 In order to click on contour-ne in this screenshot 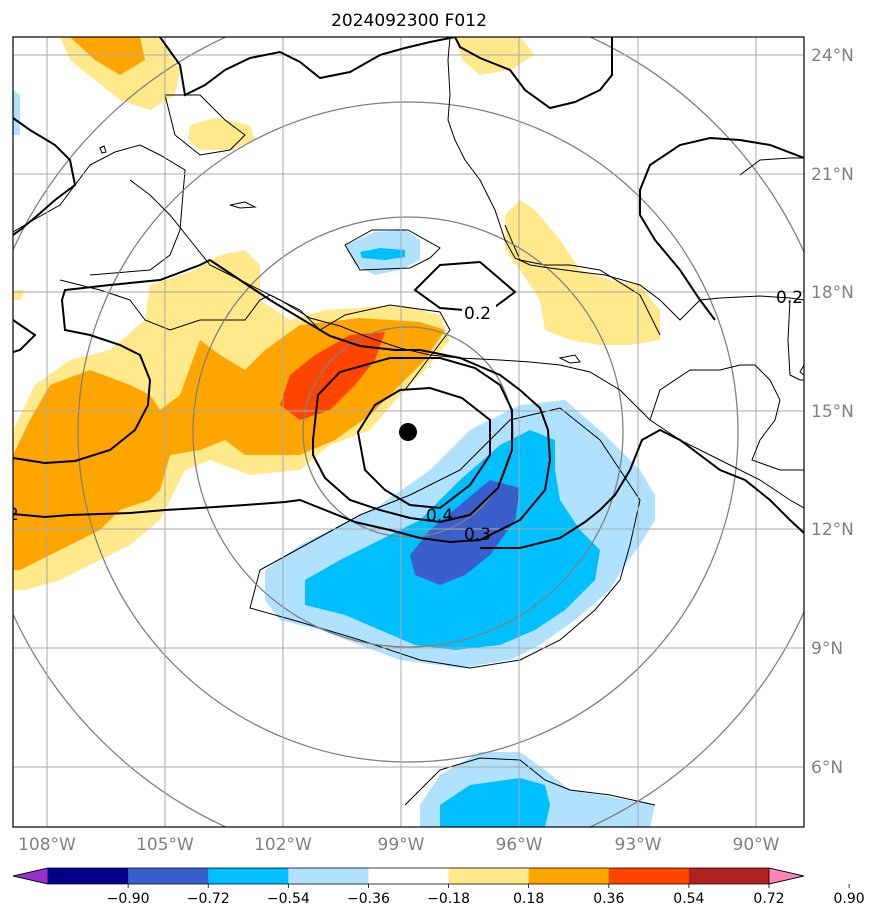, I will do `click(721, 228)`.